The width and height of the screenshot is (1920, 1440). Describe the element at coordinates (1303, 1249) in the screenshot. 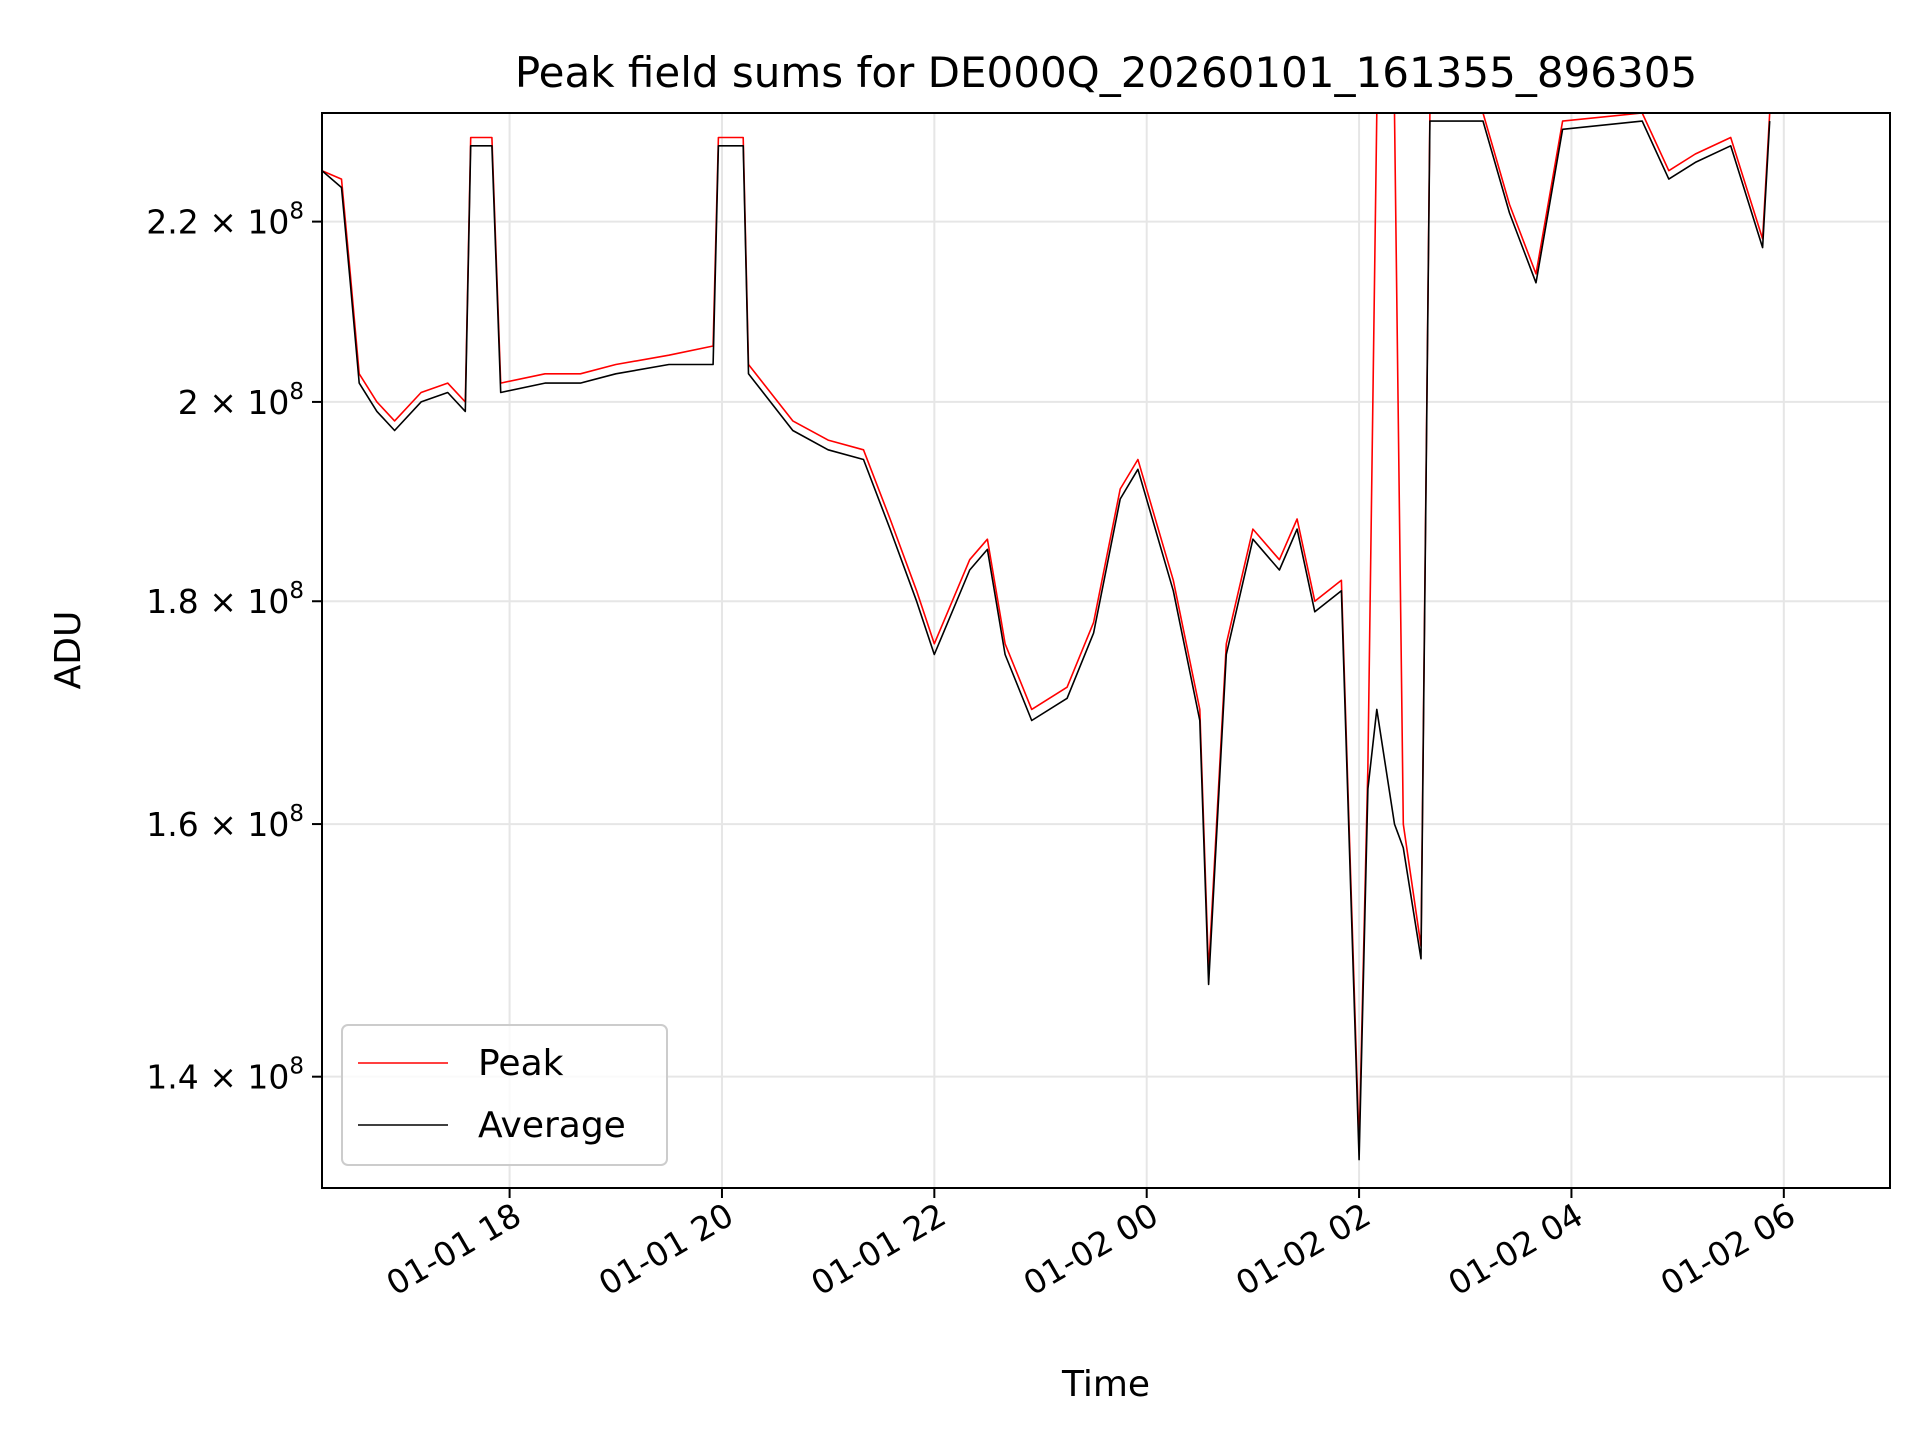

I see `x-tick-label: 01-02 02` at that location.